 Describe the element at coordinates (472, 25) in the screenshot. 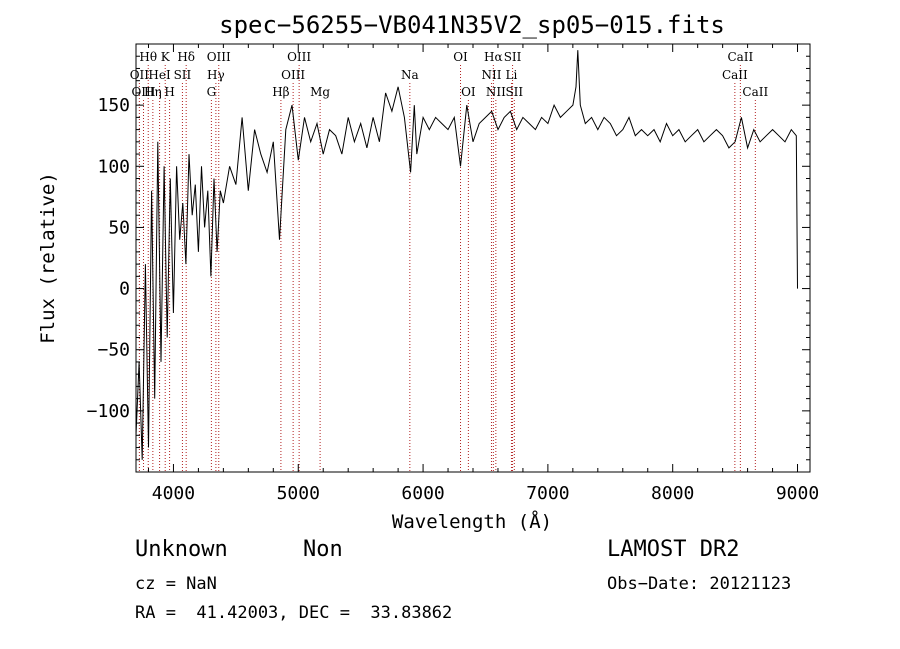

I see `chart-title: spec−56255−VB041N35V2_sp05−015.fits` at that location.